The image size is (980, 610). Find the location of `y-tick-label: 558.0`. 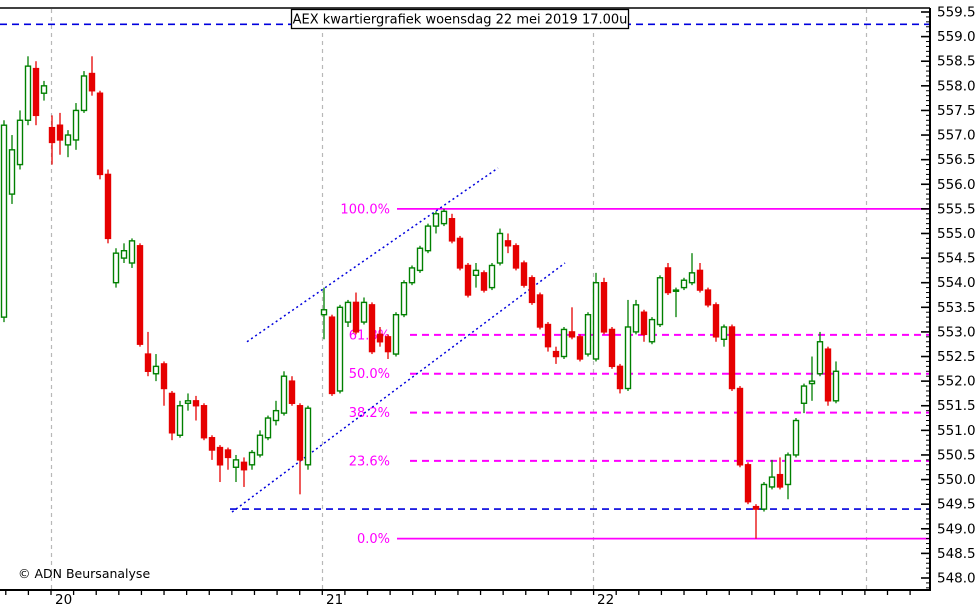

y-tick-label: 558.0 is located at coordinates (956, 86).